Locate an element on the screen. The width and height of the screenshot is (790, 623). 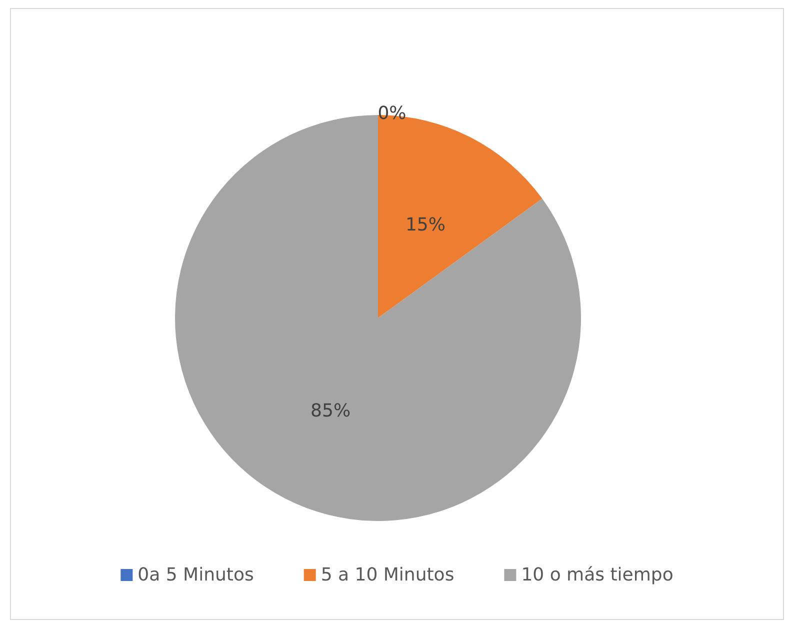
legend-label: 10 o más tiempo is located at coordinates (597, 575).